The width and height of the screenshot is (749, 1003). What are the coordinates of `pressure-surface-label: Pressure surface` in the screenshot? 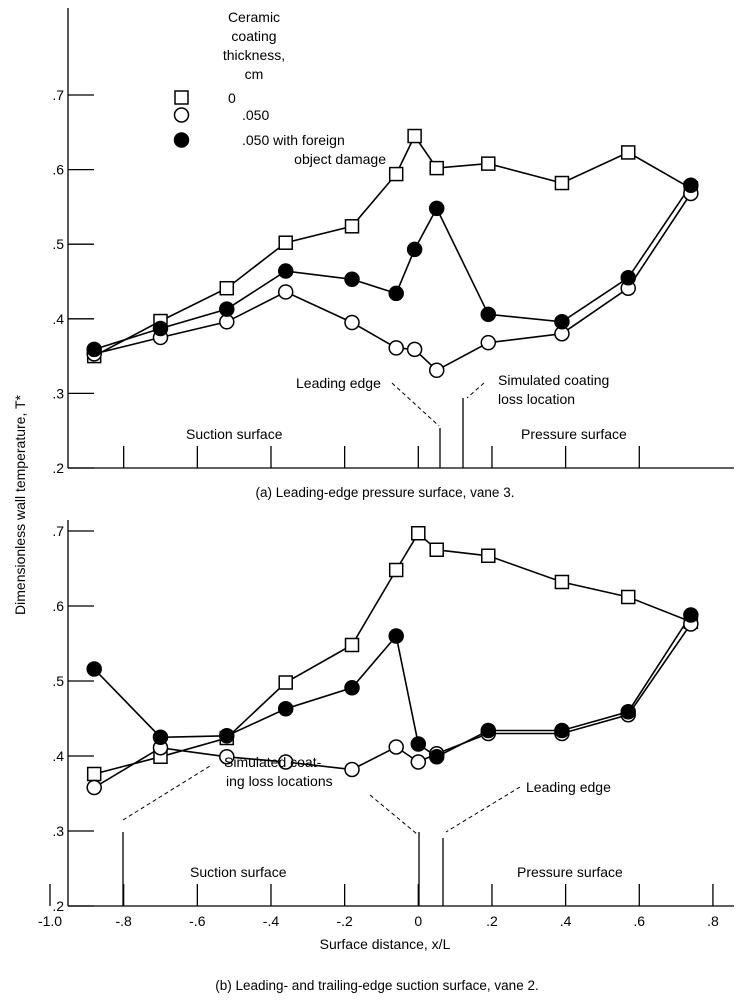 It's located at (574, 434).